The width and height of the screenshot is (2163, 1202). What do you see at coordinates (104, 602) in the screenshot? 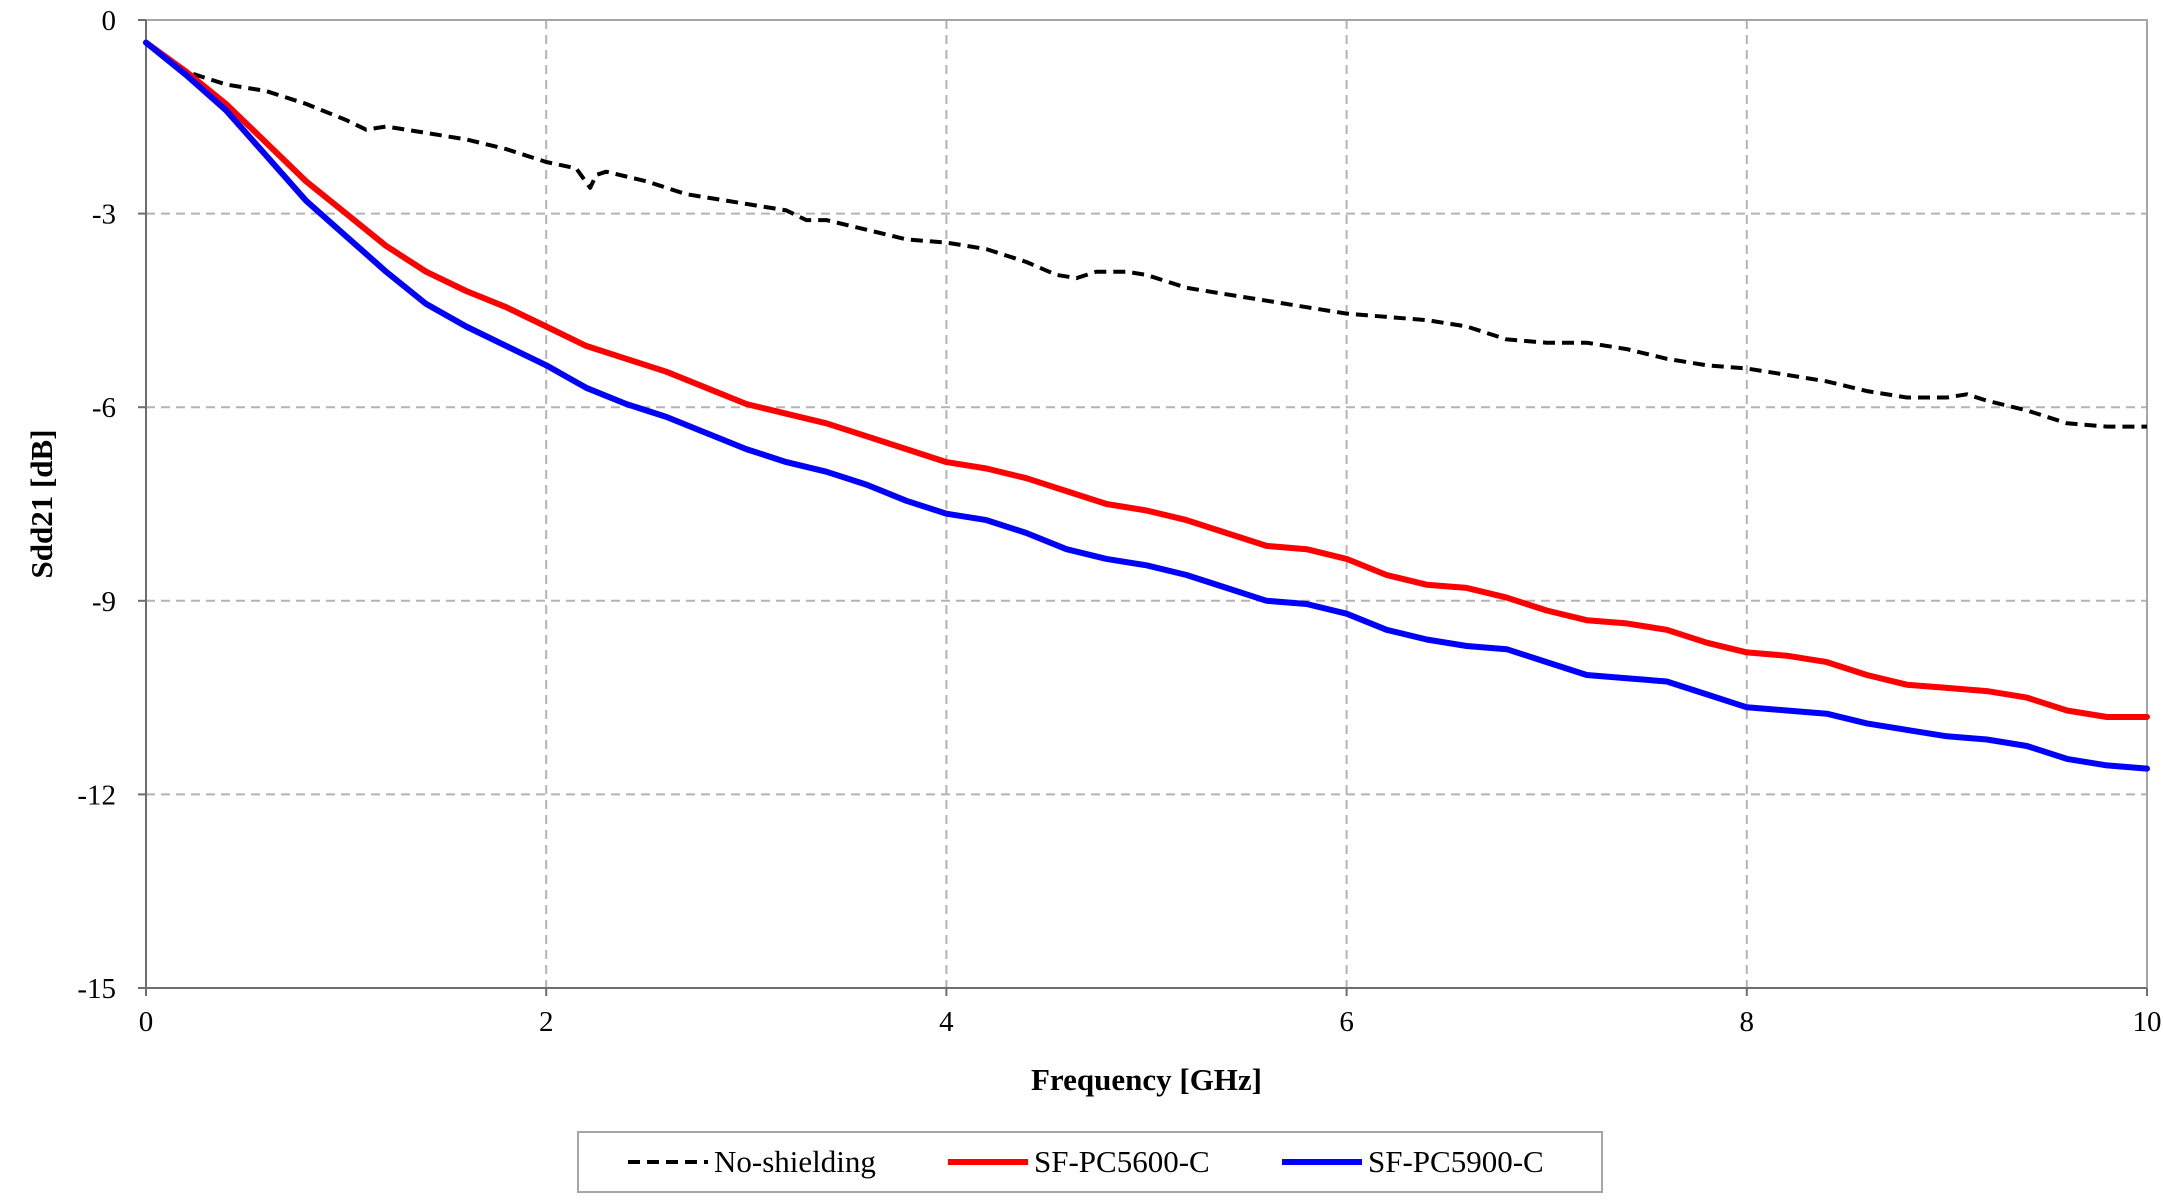
I see `y-tick-label: -9` at bounding box center [104, 602].